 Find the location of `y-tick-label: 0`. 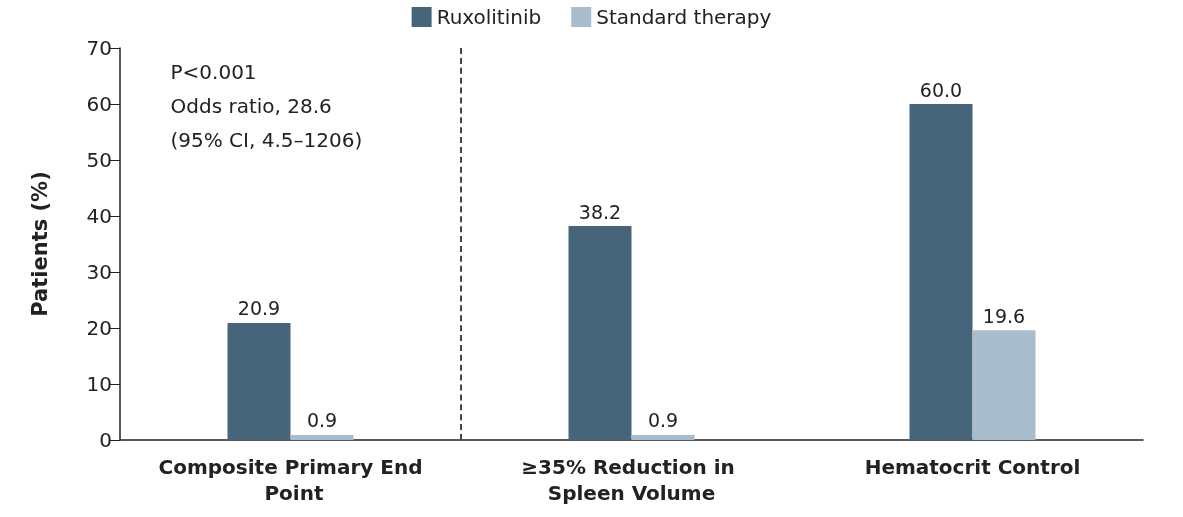

y-tick-label: 0 is located at coordinates (105, 440).